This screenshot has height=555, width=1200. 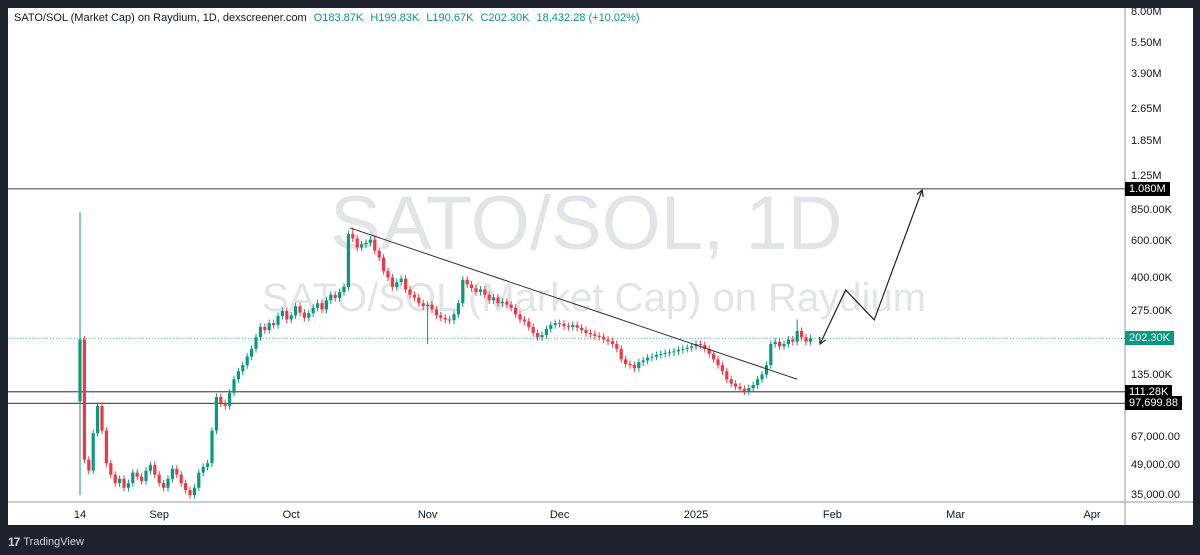 I want to click on y-tick-label: 400.00K, so click(x=1151, y=277).